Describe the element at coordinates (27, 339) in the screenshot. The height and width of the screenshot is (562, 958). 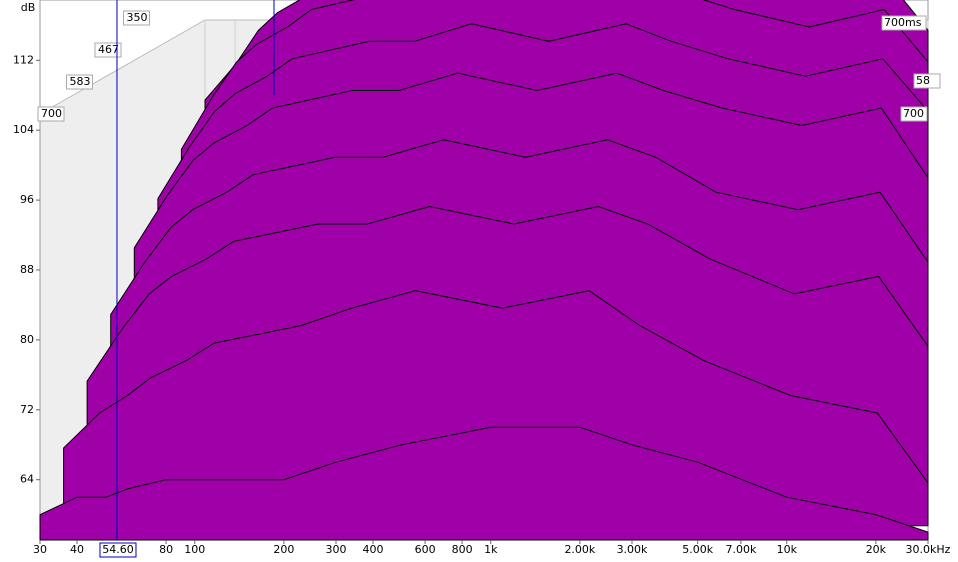
I see `y-tick-label: 80` at that location.